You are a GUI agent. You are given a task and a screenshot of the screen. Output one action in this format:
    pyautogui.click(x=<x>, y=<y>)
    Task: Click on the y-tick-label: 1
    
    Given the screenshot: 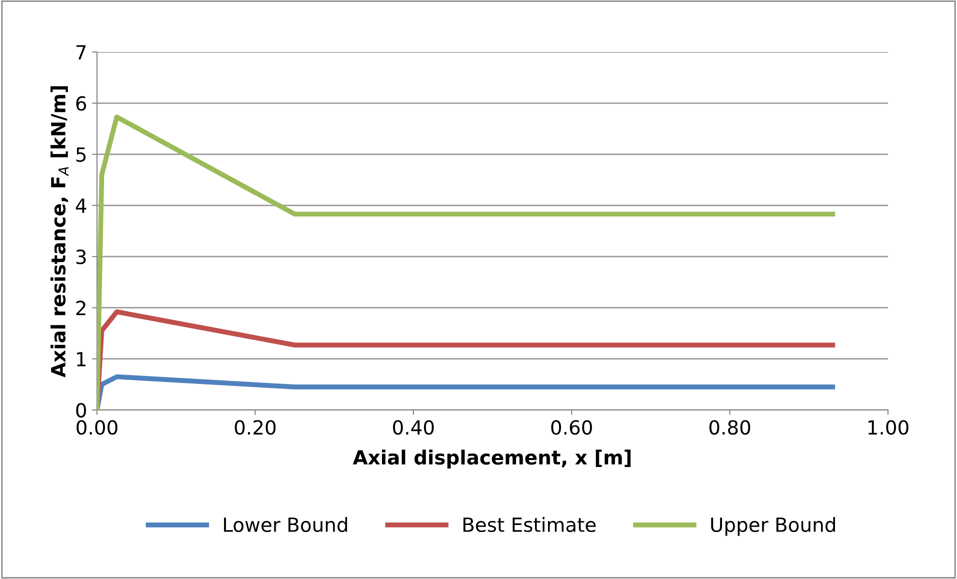 What is the action you would take?
    pyautogui.click(x=81, y=359)
    